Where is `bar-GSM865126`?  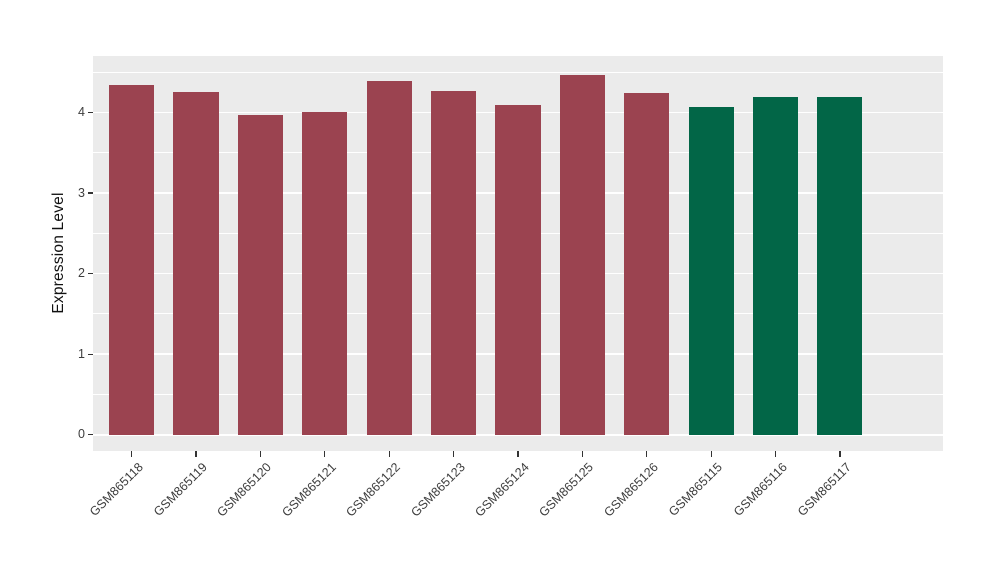 bar-GSM865126 is located at coordinates (647, 264).